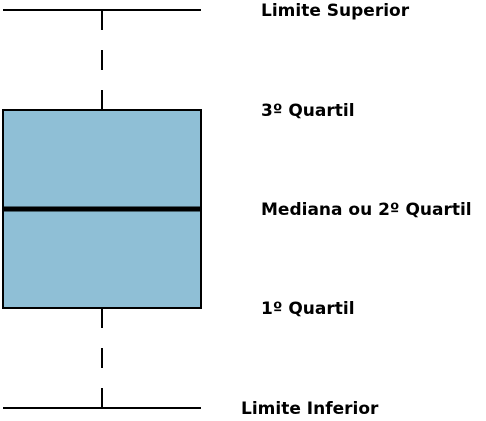 Image resolution: width=486 pixels, height=421 pixels. I want to click on first-quartile-label: 1º Quartil, so click(308, 309).